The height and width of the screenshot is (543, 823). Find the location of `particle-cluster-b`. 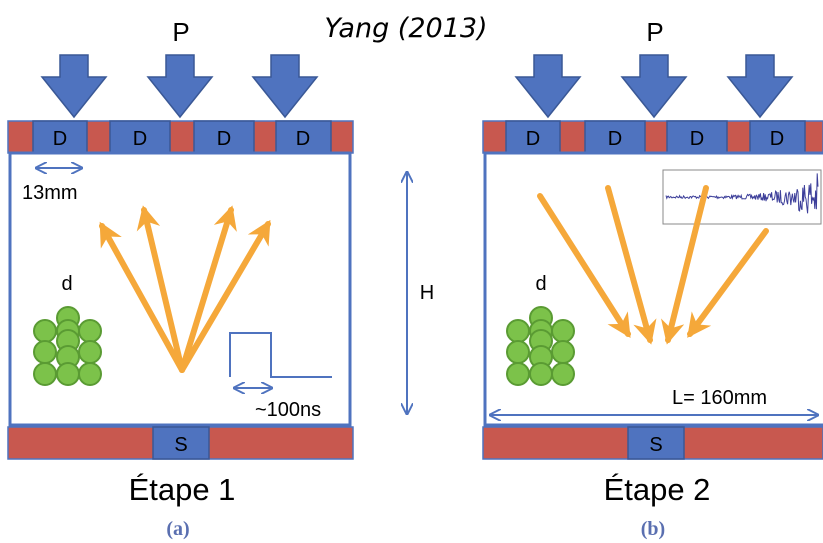

particle-cluster-b is located at coordinates (540, 346).